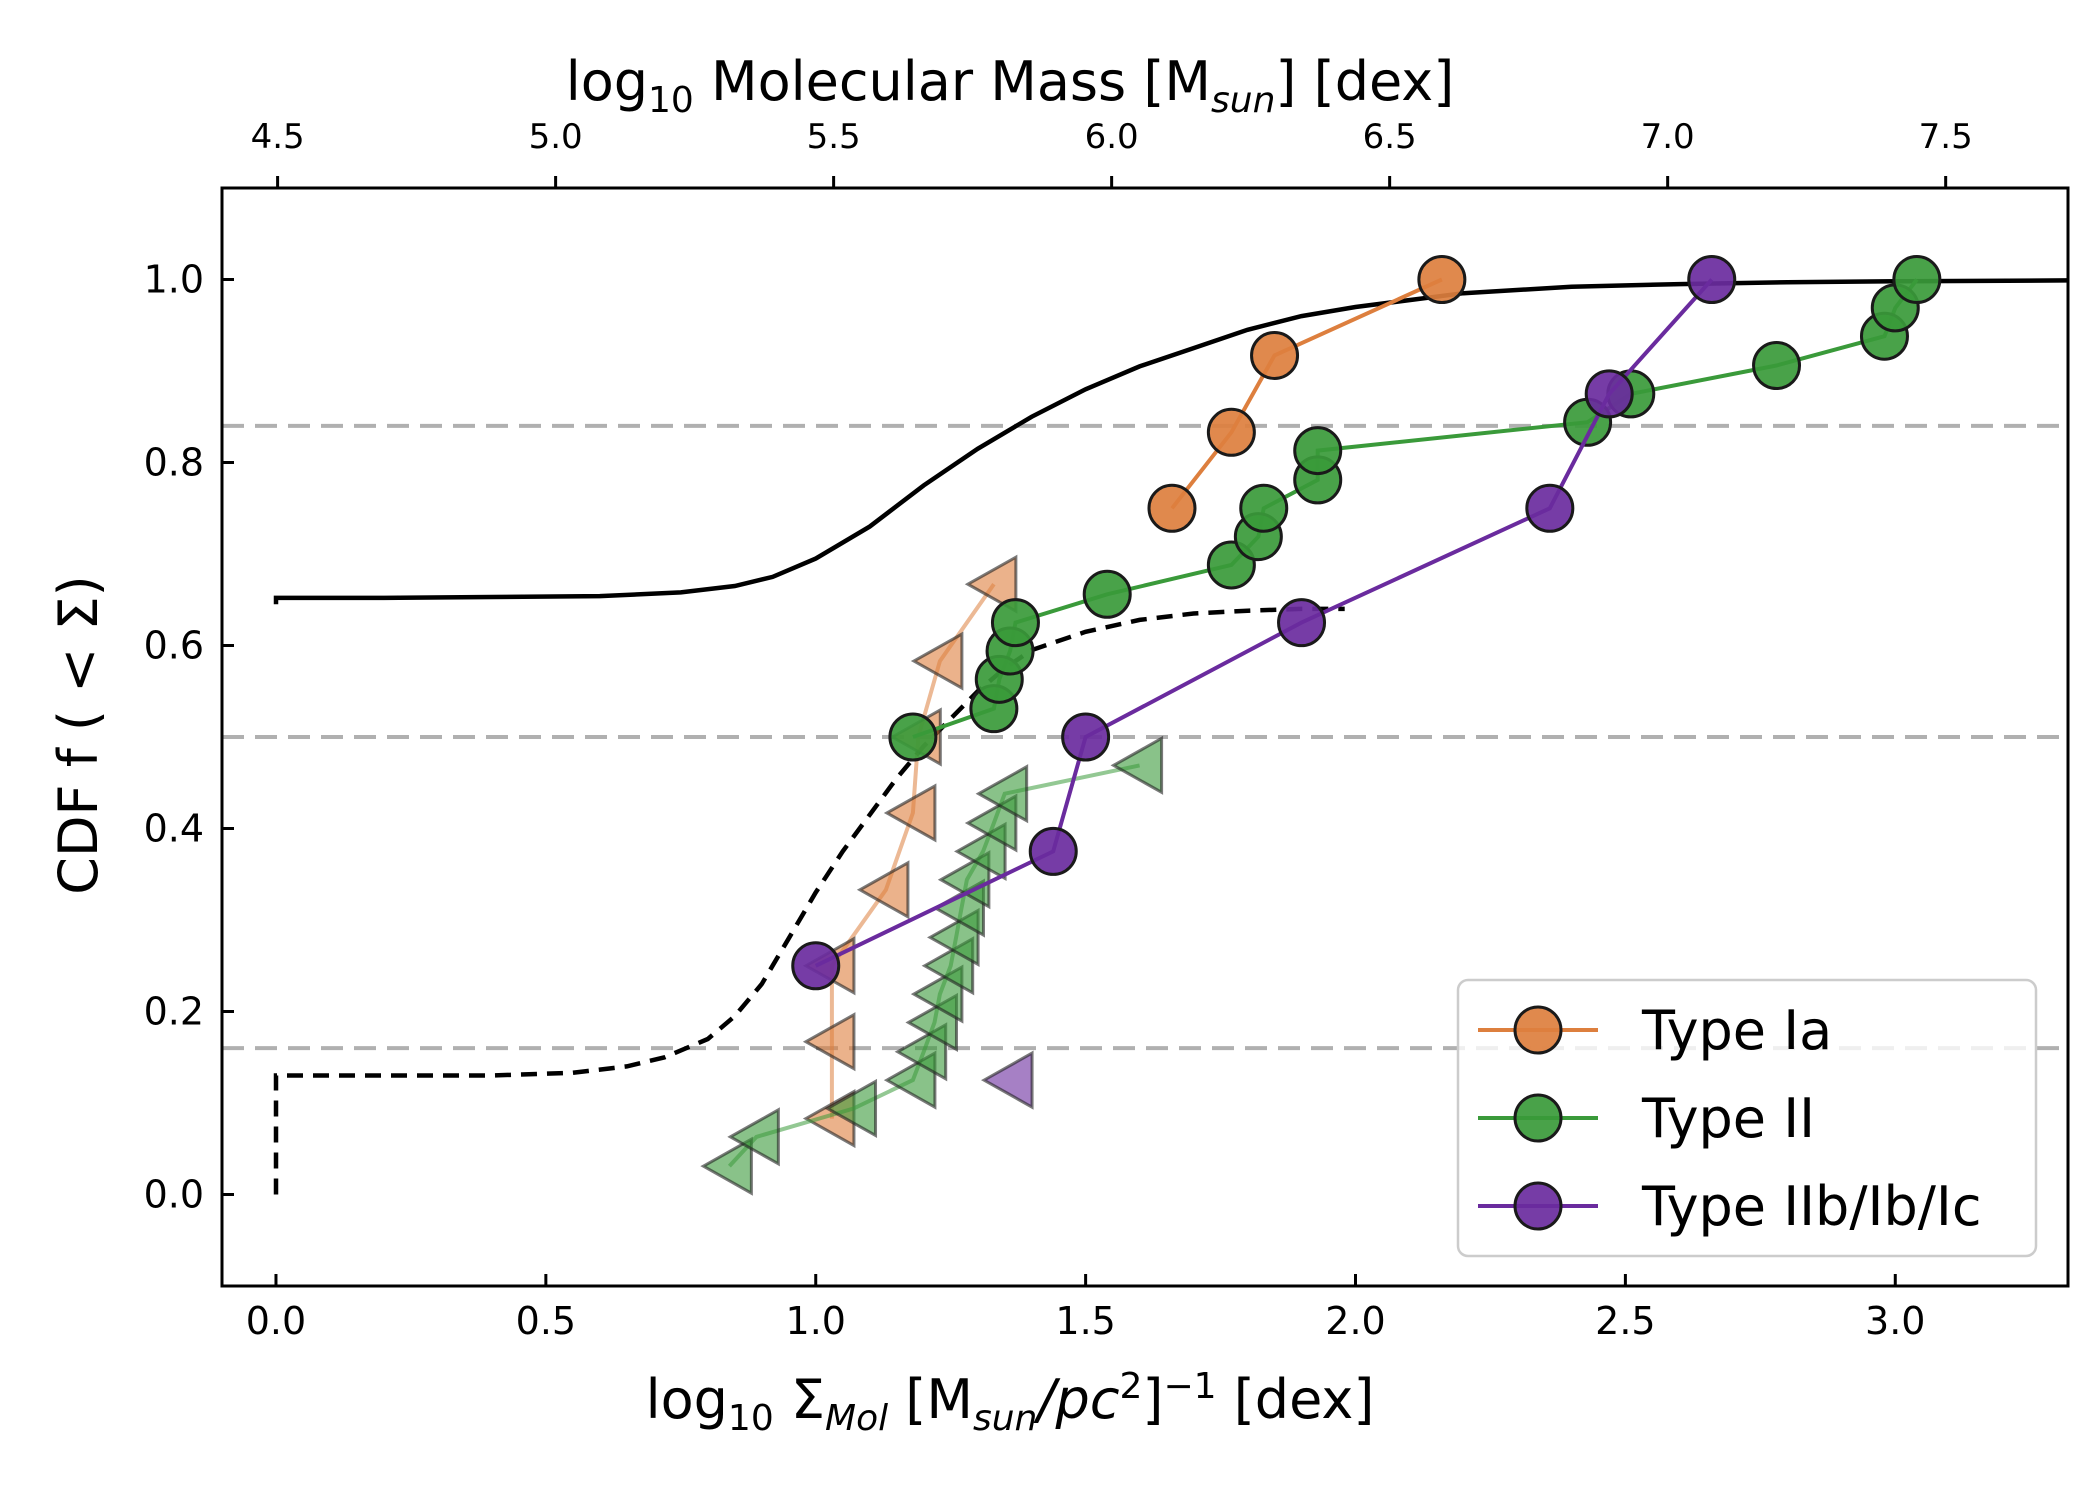 The width and height of the screenshot is (2100, 1500). I want to click on y-tick-label: 0.4, so click(174, 829).